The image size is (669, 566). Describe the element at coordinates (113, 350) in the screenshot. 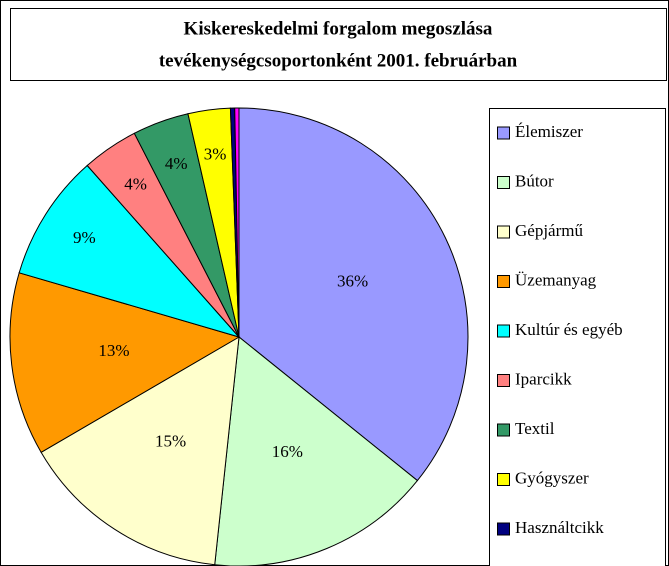

I see `data-label: 13%` at that location.